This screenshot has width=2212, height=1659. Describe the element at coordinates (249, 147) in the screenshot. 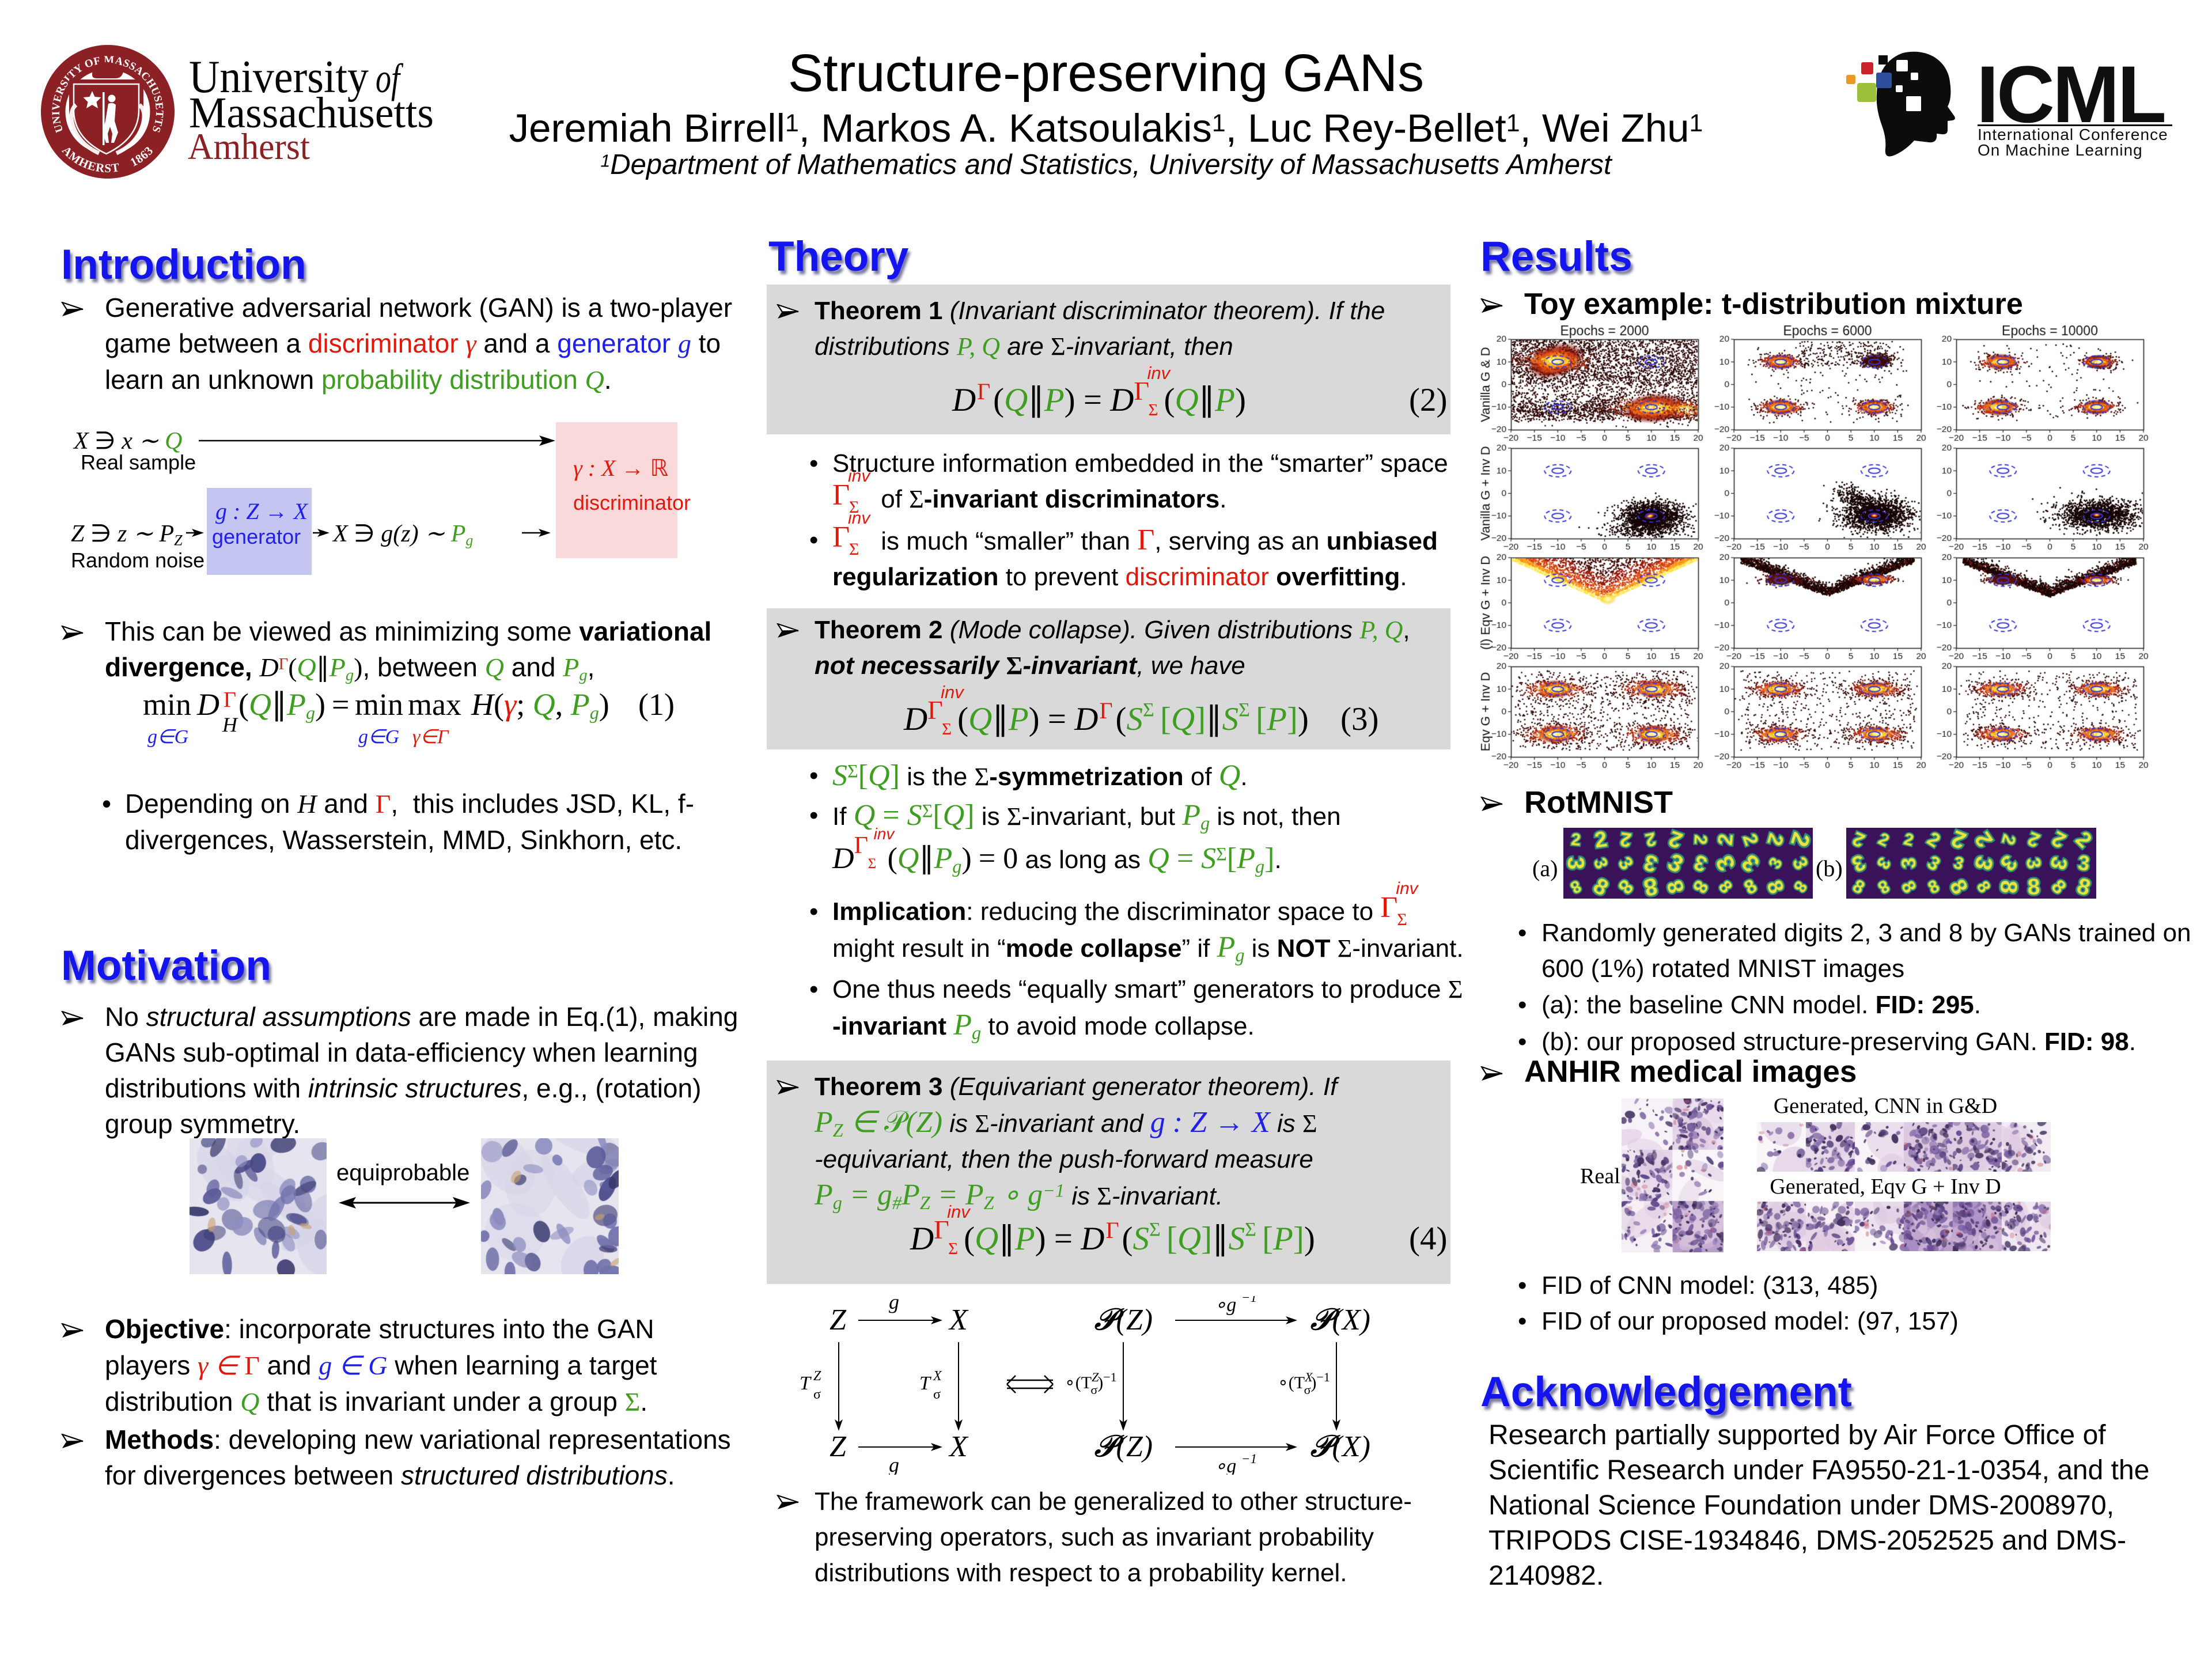

I see `svg-text: Amherst` at that location.